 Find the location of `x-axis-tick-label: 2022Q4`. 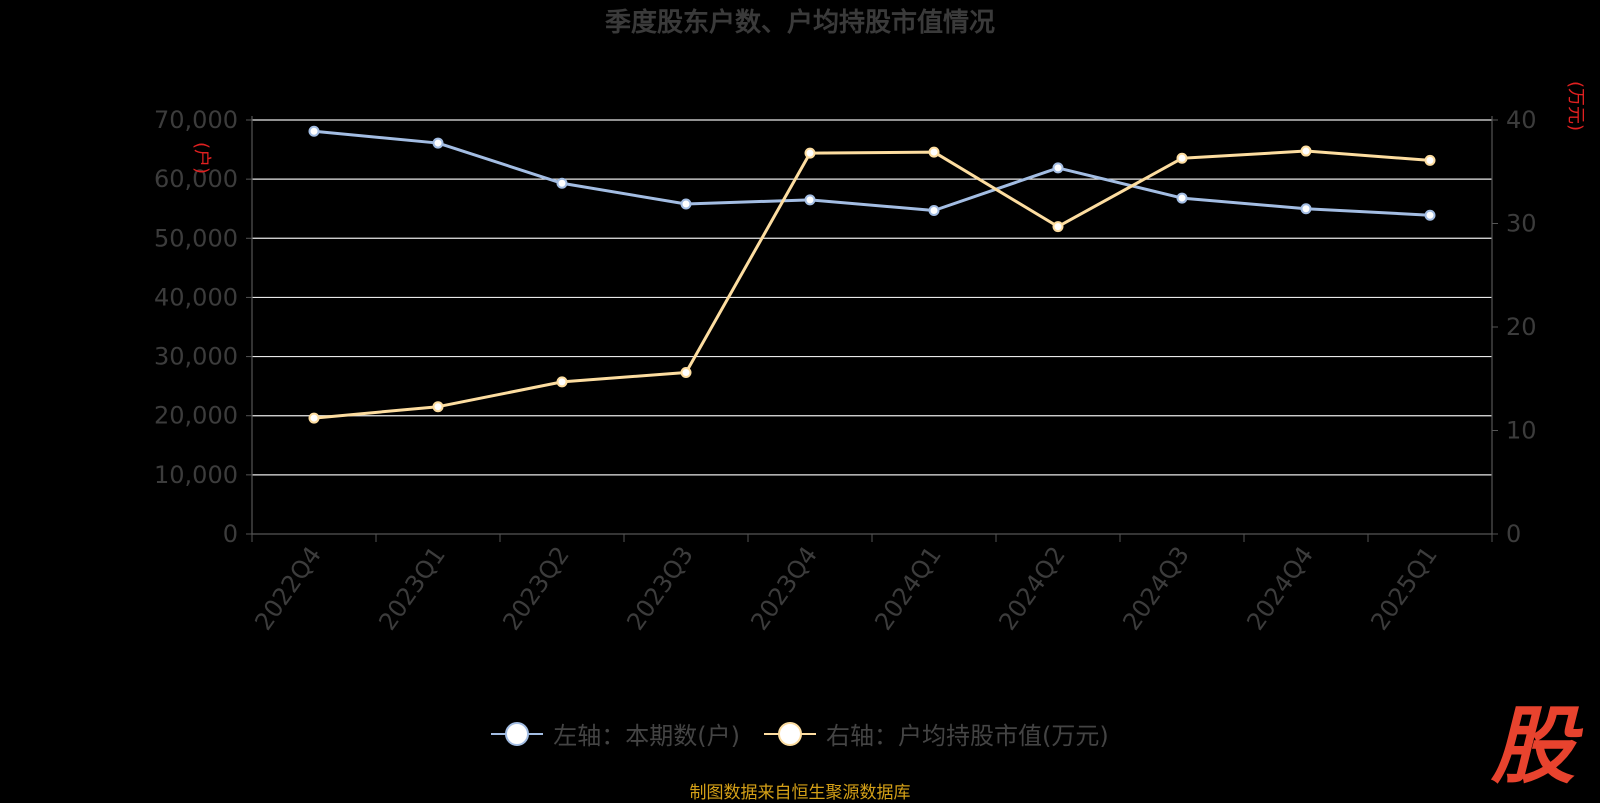

x-axis-tick-label: 2022Q4 is located at coordinates (288, 588).